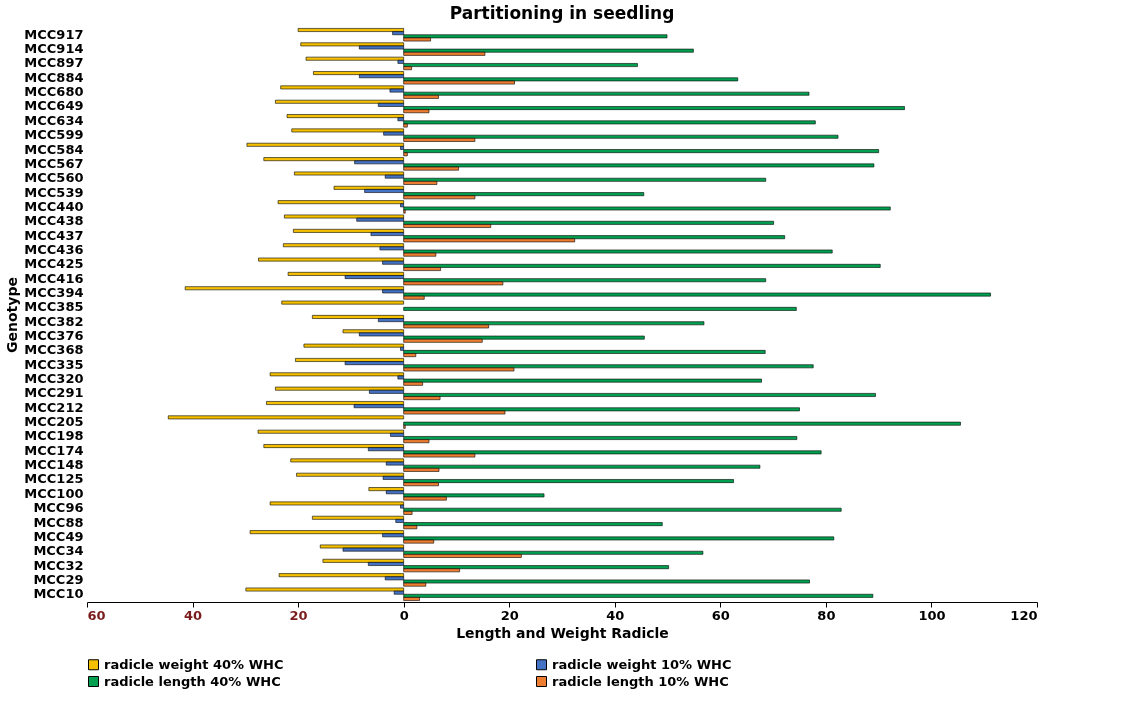  I want to click on x-axis-title: Length and Weight Radicle, so click(562, 632).